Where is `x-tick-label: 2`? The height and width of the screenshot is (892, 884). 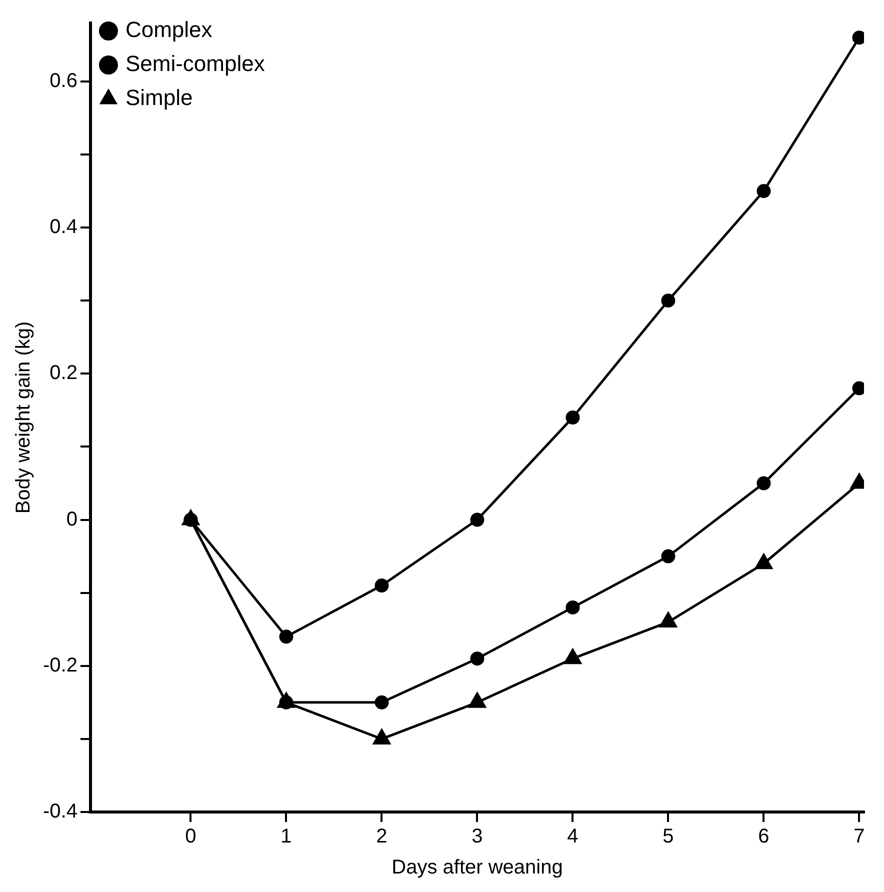 x-tick-label: 2 is located at coordinates (382, 837).